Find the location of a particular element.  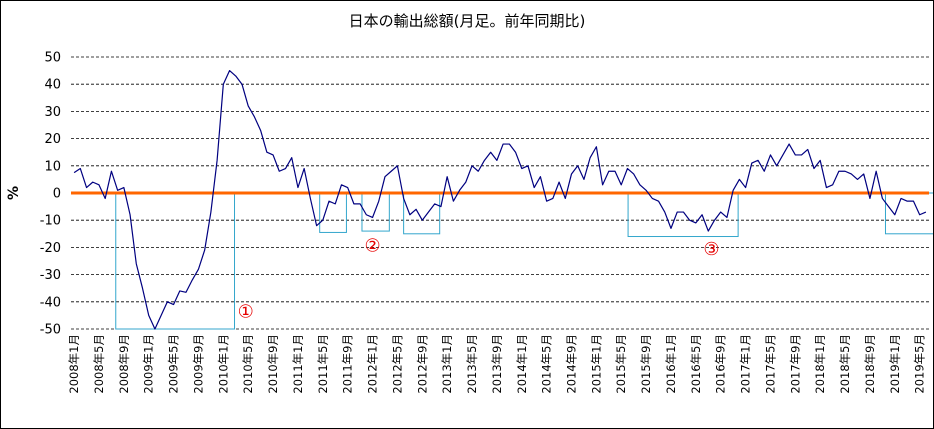

x-tick-label: 2016年9月 is located at coordinates (721, 364).